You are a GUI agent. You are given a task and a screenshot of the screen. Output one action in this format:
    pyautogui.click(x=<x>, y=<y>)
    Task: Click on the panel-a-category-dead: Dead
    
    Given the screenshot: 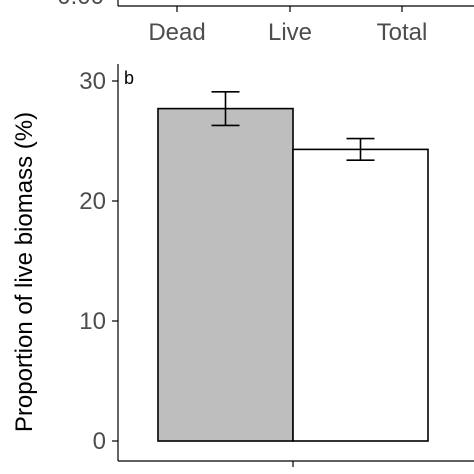 What is the action you would take?
    pyautogui.click(x=176, y=32)
    